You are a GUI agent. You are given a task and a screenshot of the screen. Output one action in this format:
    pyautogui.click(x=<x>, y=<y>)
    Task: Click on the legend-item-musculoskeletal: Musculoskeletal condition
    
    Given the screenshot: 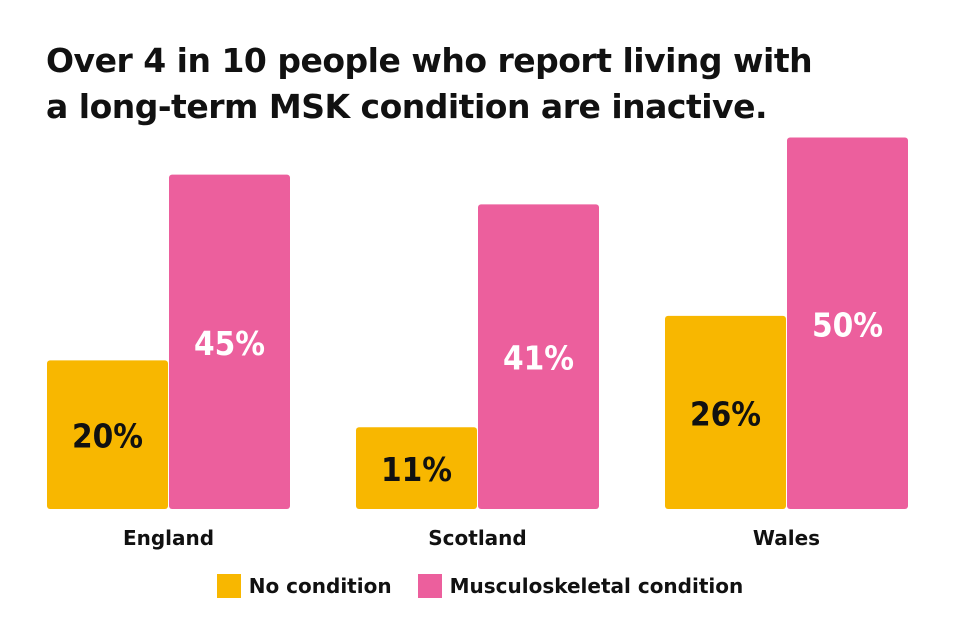 What is the action you would take?
    pyautogui.click(x=580, y=586)
    